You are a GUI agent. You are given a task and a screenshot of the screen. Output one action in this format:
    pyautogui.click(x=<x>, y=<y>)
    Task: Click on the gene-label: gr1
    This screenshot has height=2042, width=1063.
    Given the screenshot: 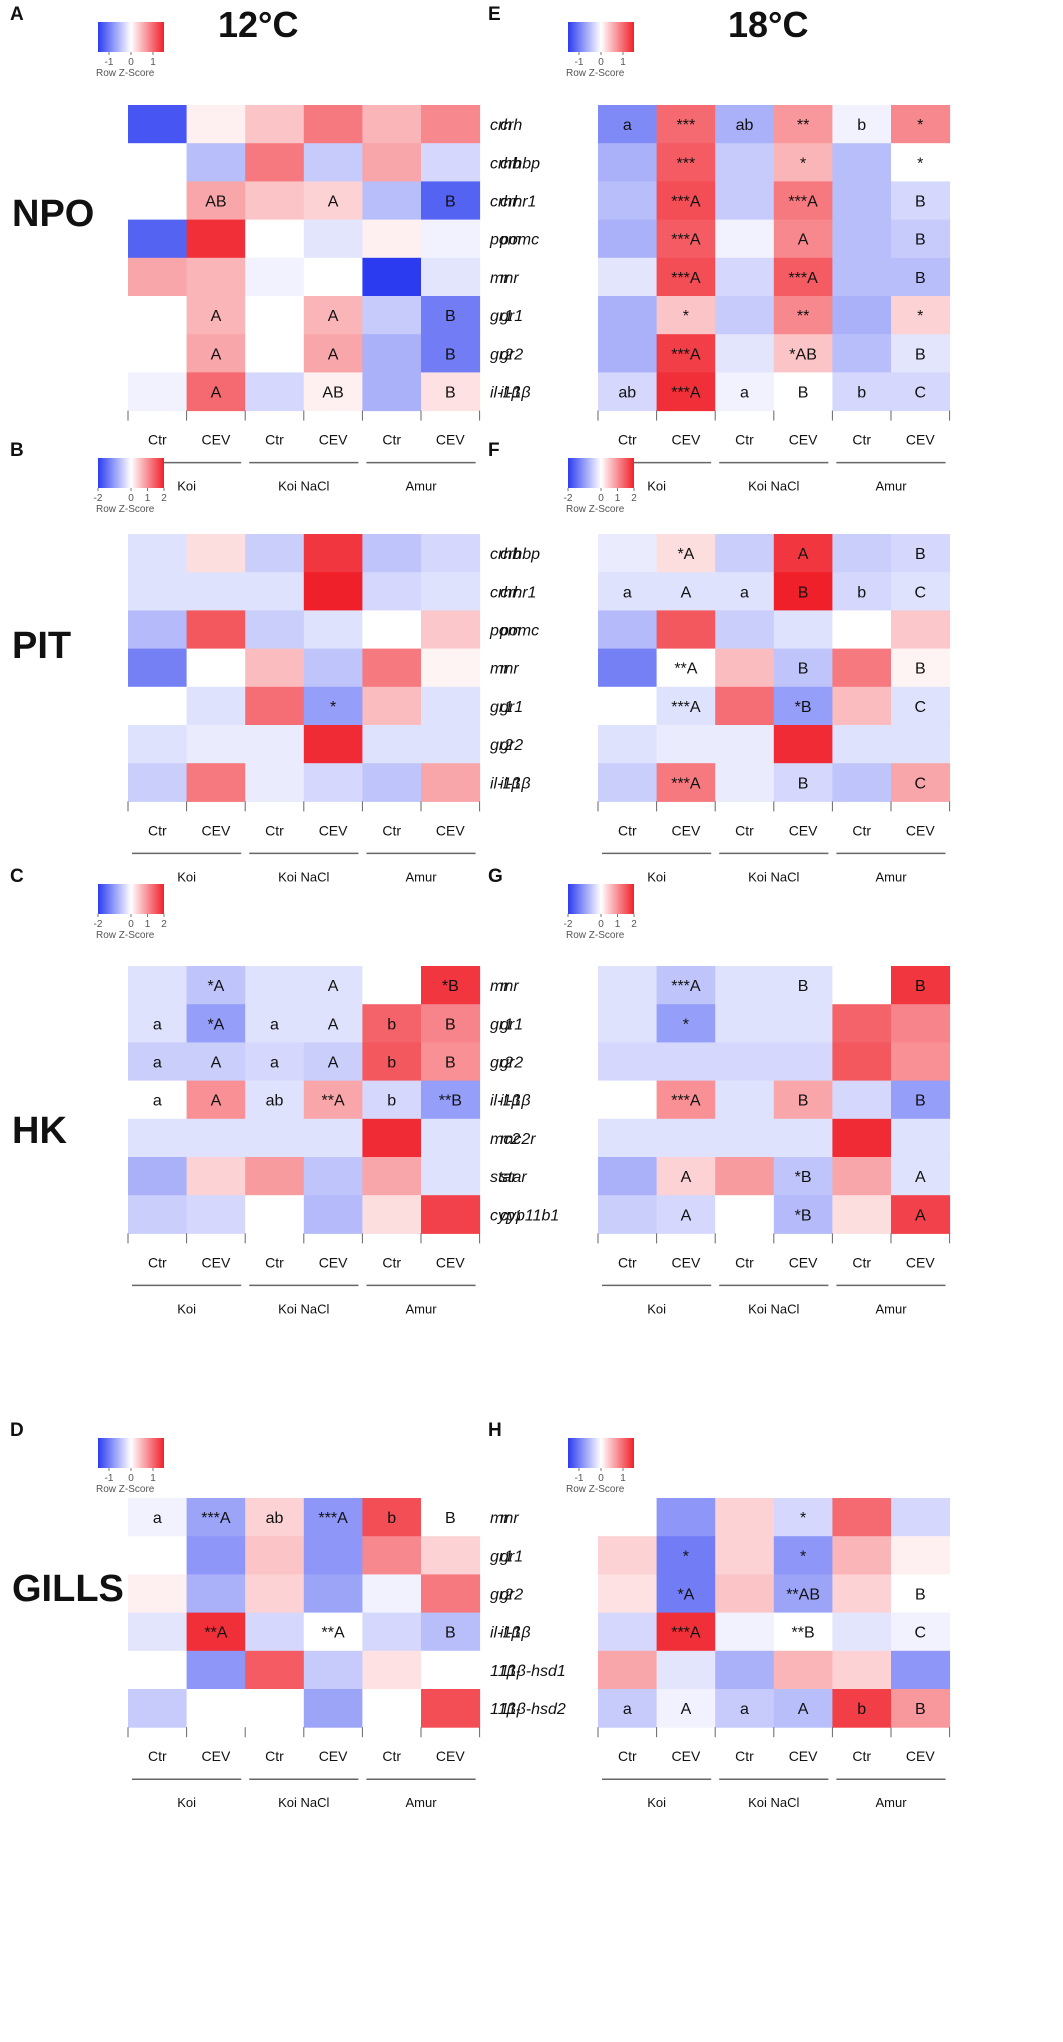 What is the action you would take?
    pyautogui.click(x=511, y=1024)
    